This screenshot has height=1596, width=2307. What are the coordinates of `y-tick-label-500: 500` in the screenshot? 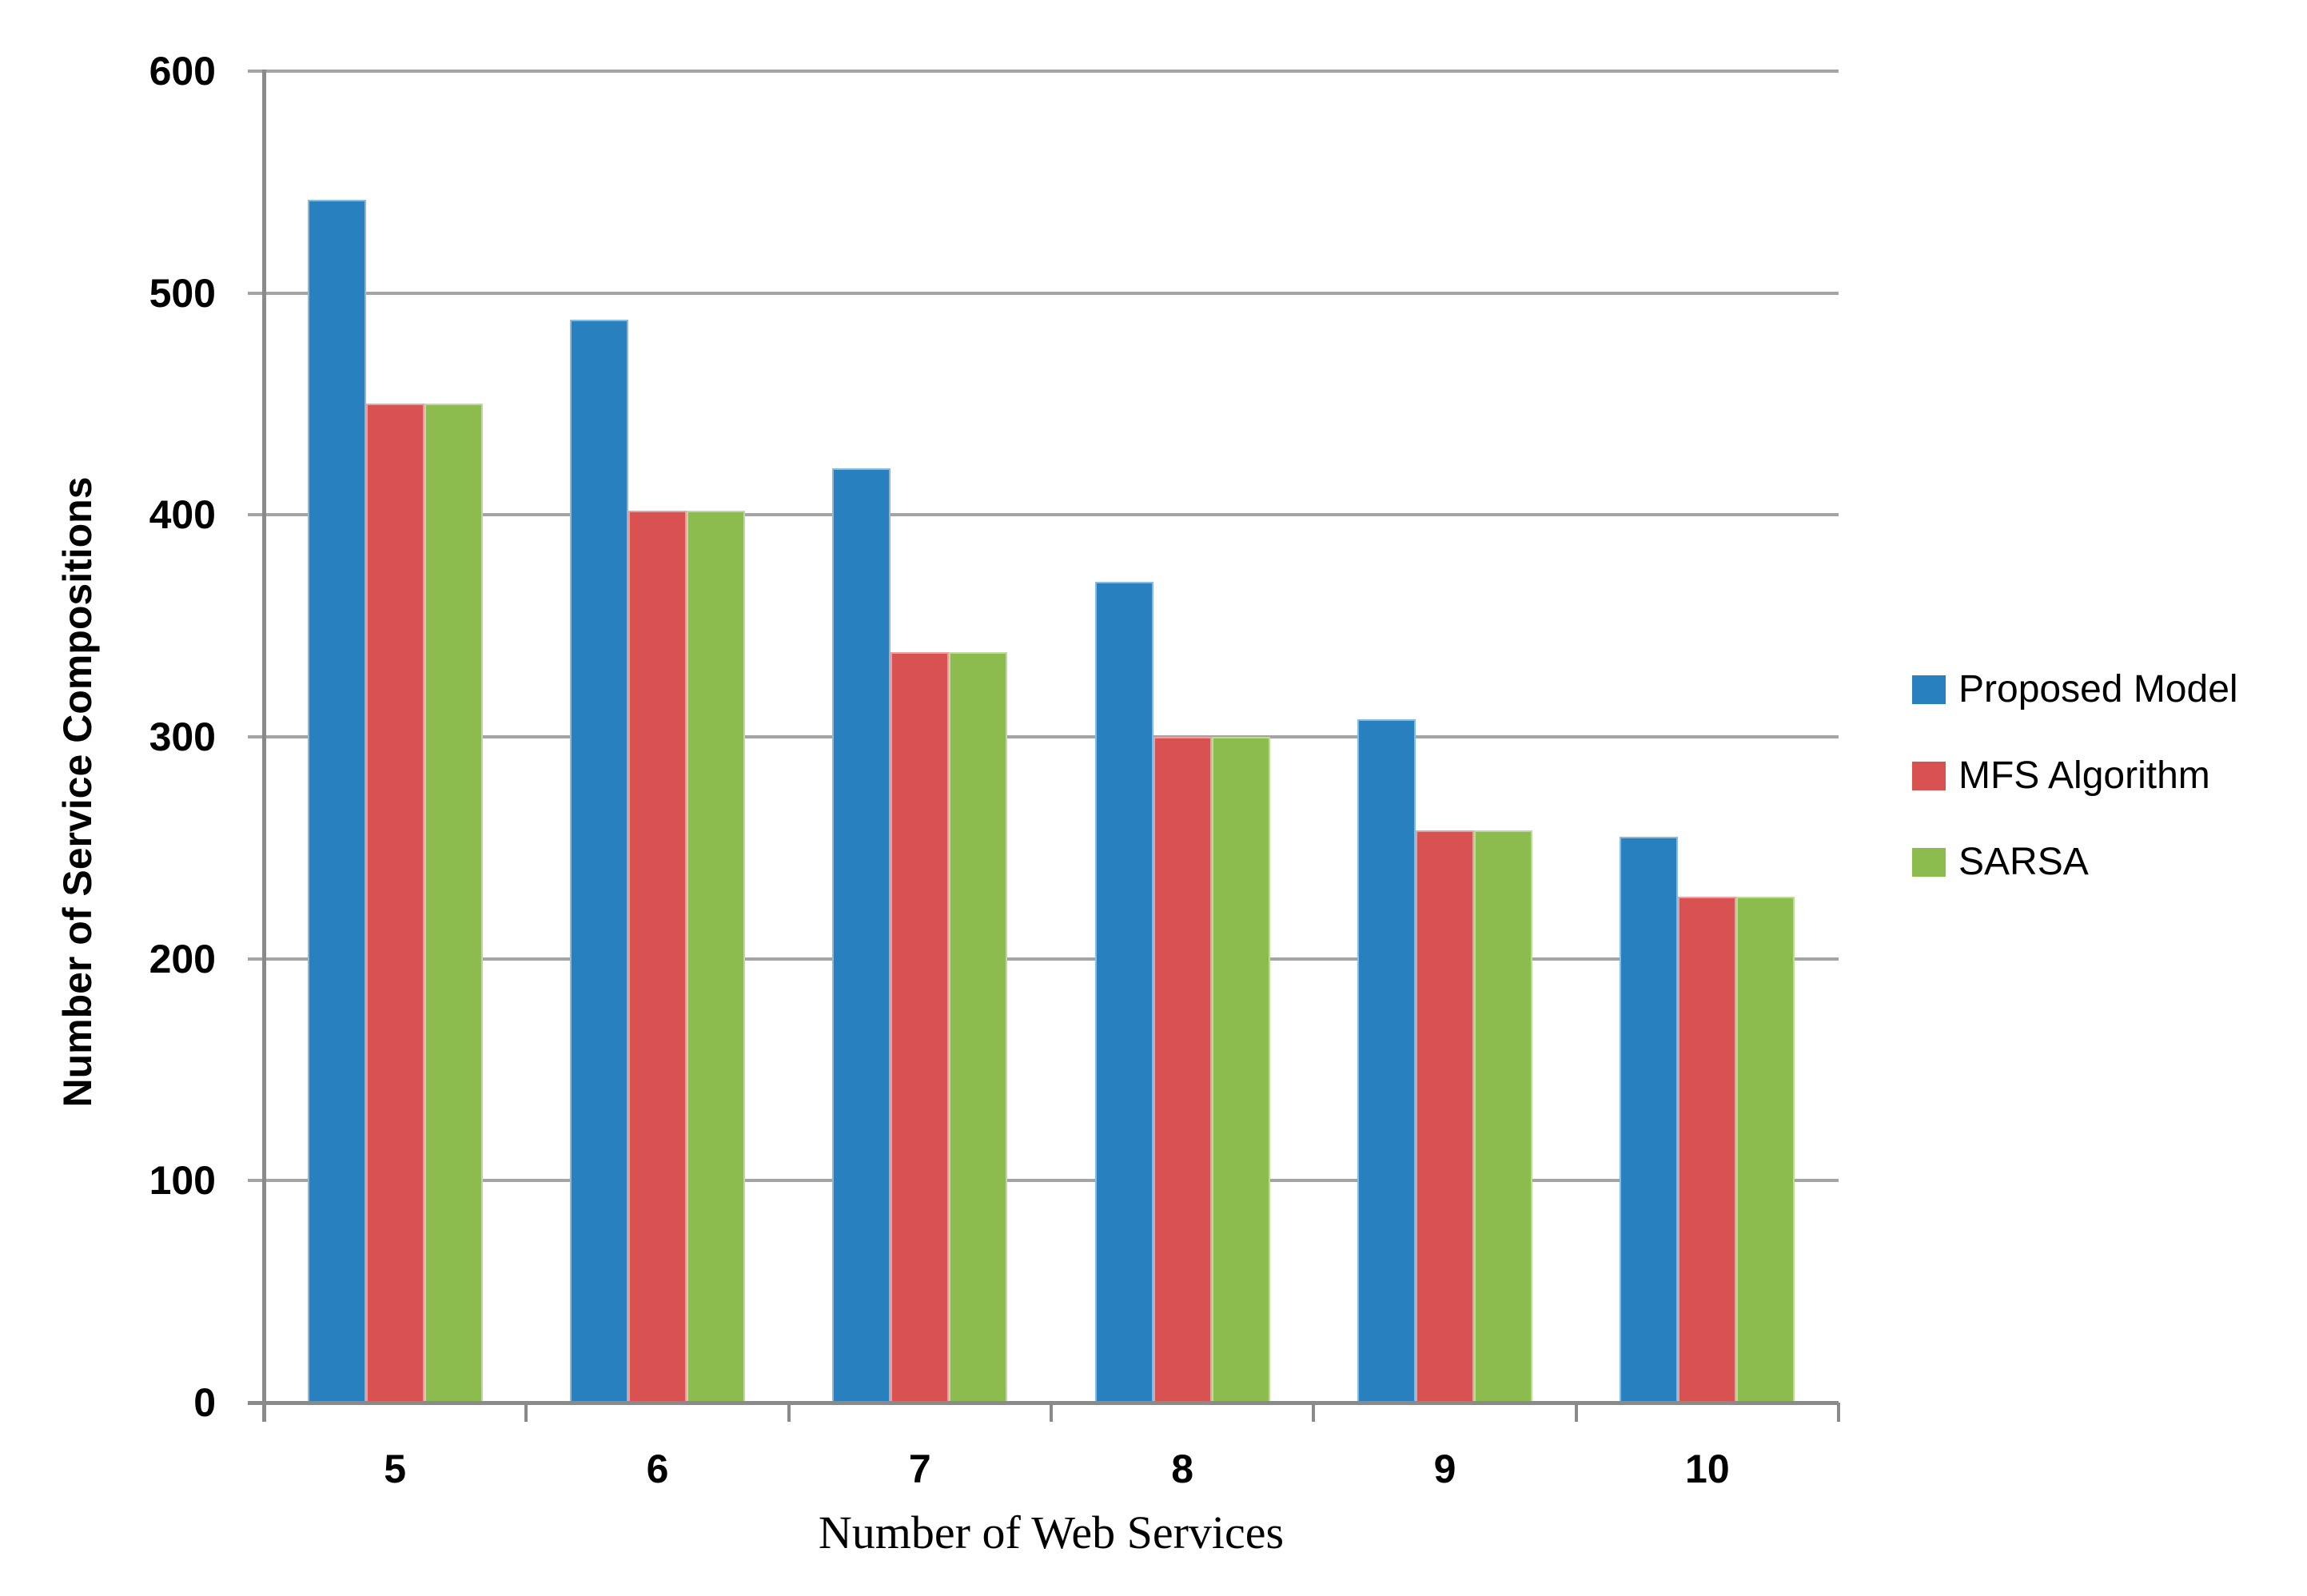 It's located at (182, 293).